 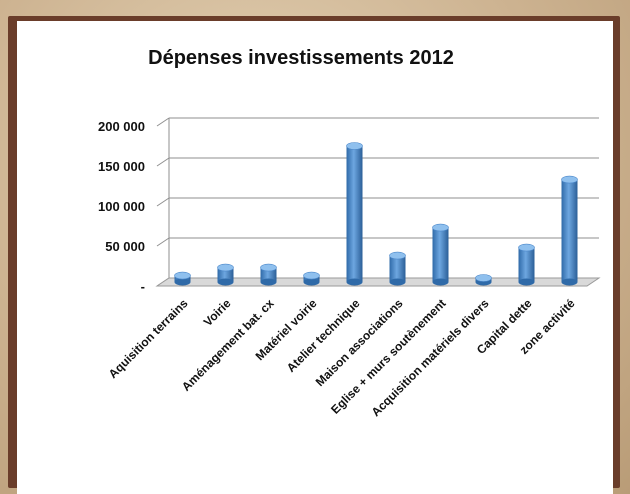 What do you see at coordinates (323, 335) in the screenshot?
I see `x-tick-label: Atelier technique` at bounding box center [323, 335].